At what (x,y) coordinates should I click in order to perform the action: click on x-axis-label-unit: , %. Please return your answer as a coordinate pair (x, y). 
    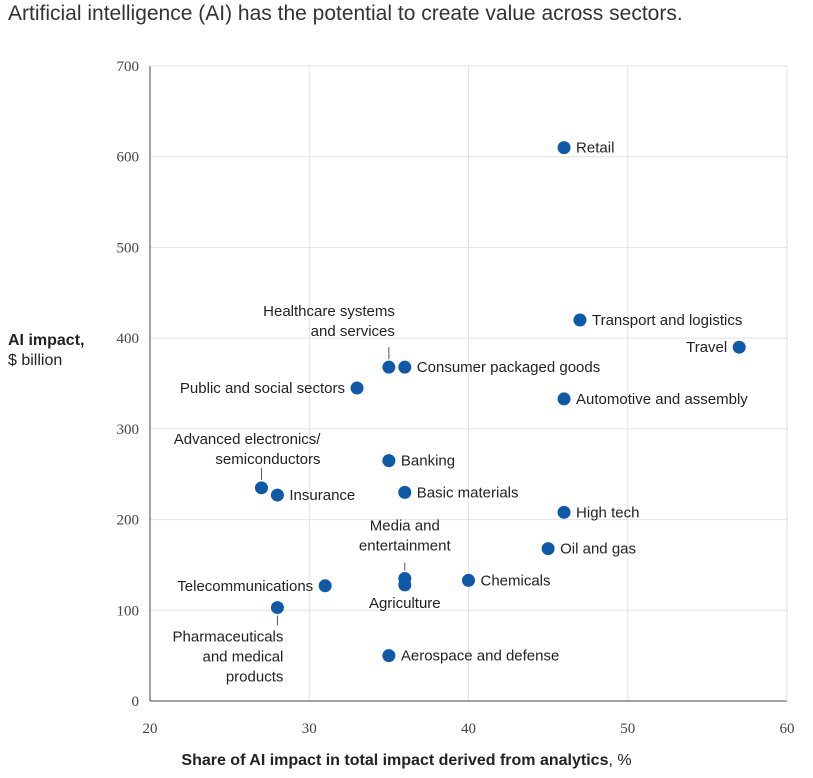
    Looking at the image, I should click on (620, 760).